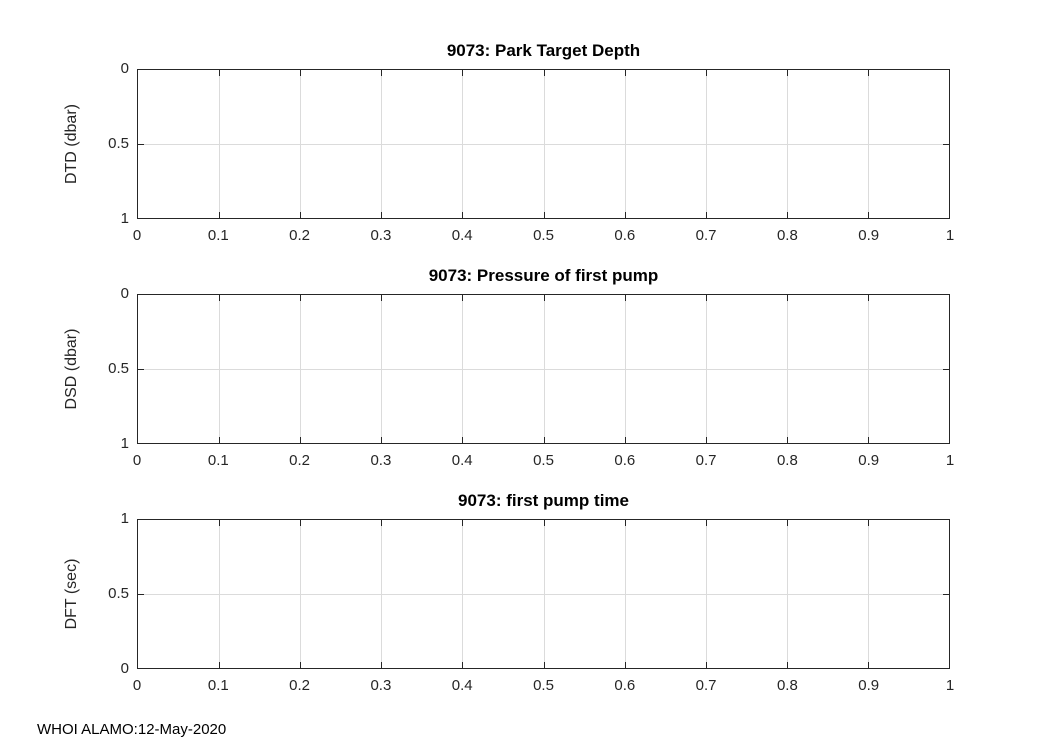  I want to click on plot-title: 9073: Pressure of first pump, so click(543, 275).